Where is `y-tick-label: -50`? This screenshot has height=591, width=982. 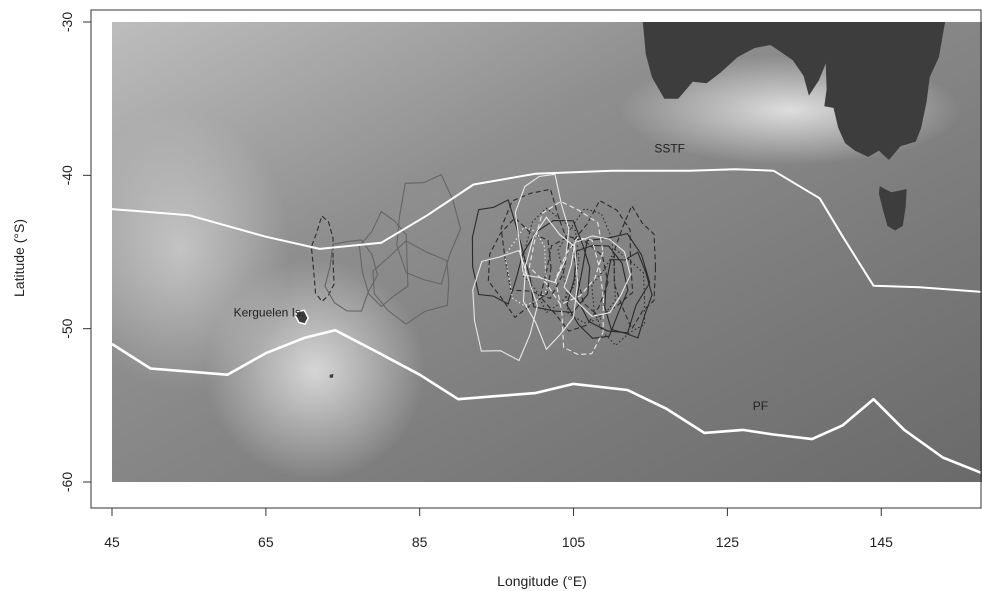 y-tick-label: -50 is located at coordinates (67, 328).